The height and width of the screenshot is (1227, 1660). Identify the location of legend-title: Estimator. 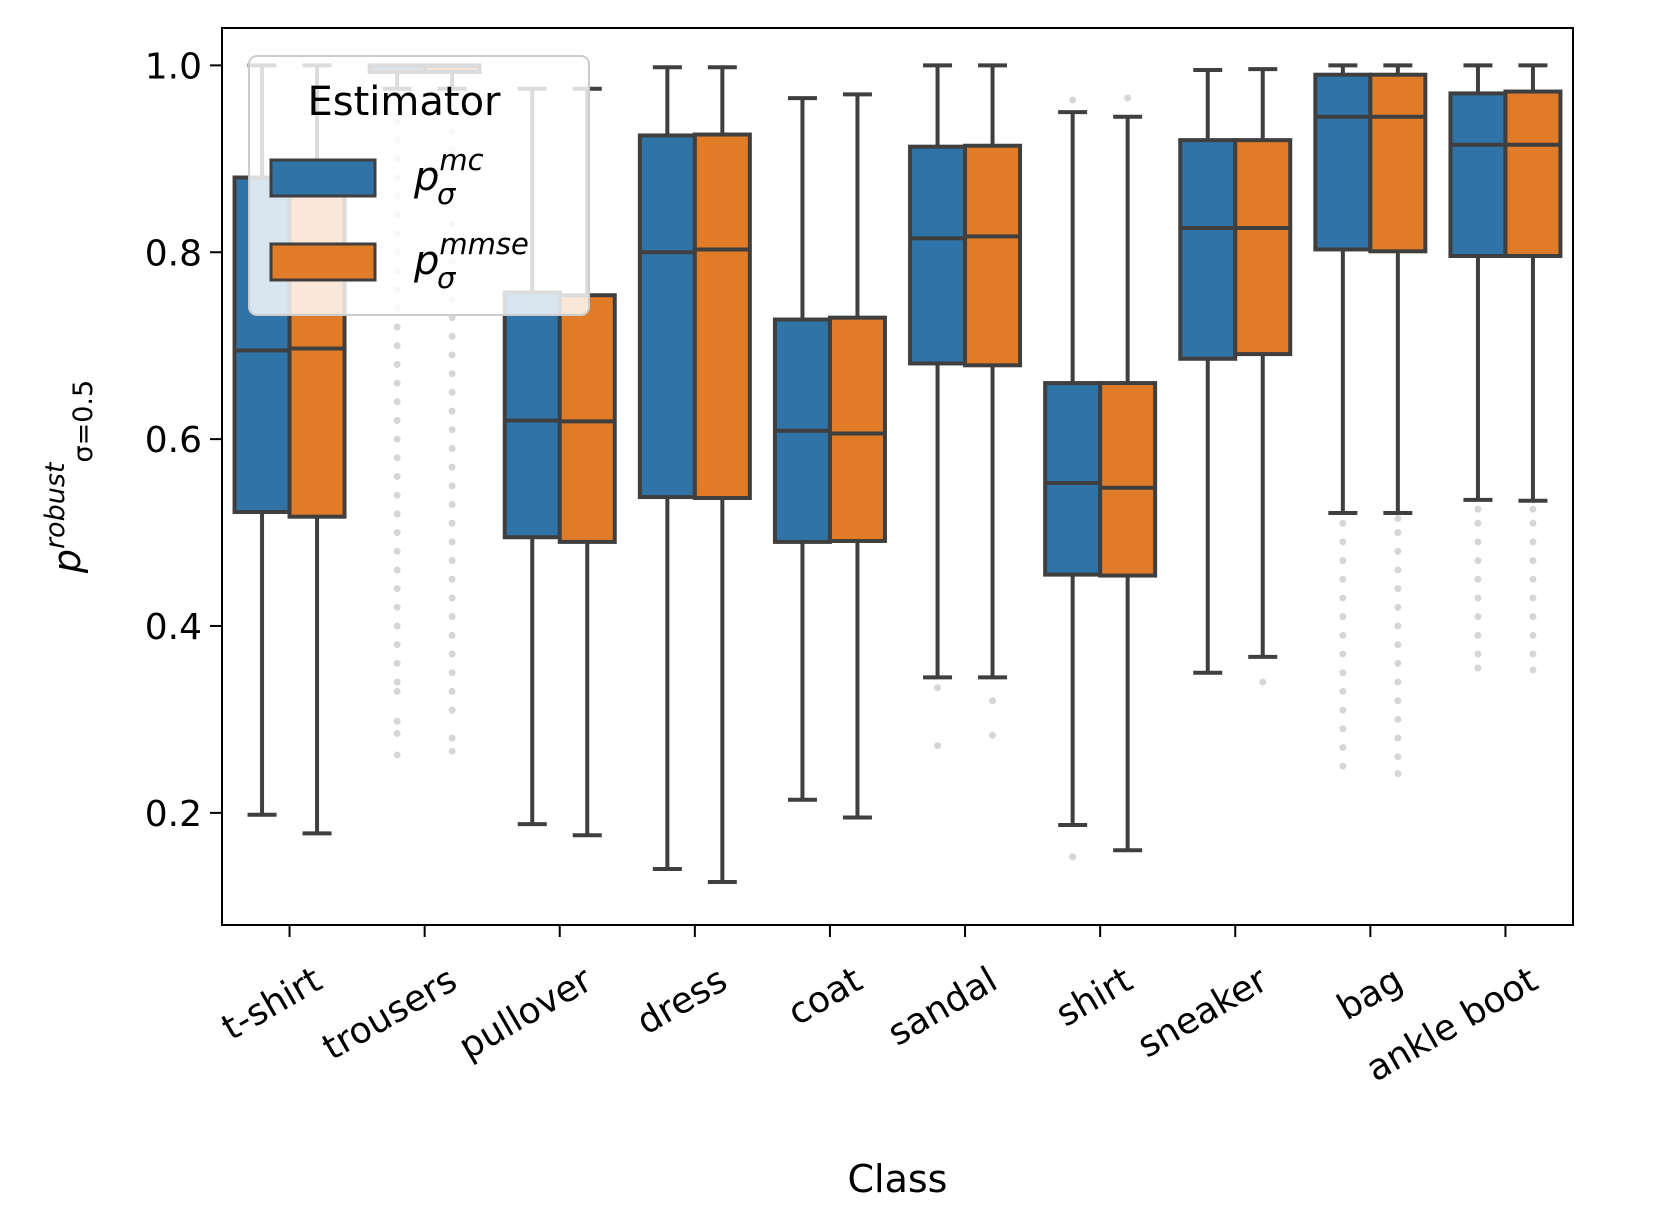
(405, 102).